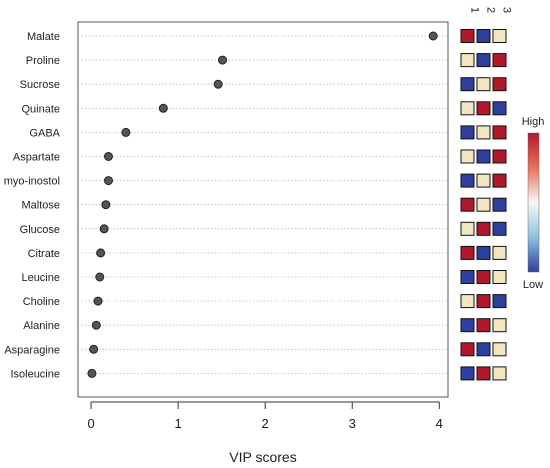  Describe the element at coordinates (533, 122) in the screenshot. I see `legend-high-label: High` at that location.